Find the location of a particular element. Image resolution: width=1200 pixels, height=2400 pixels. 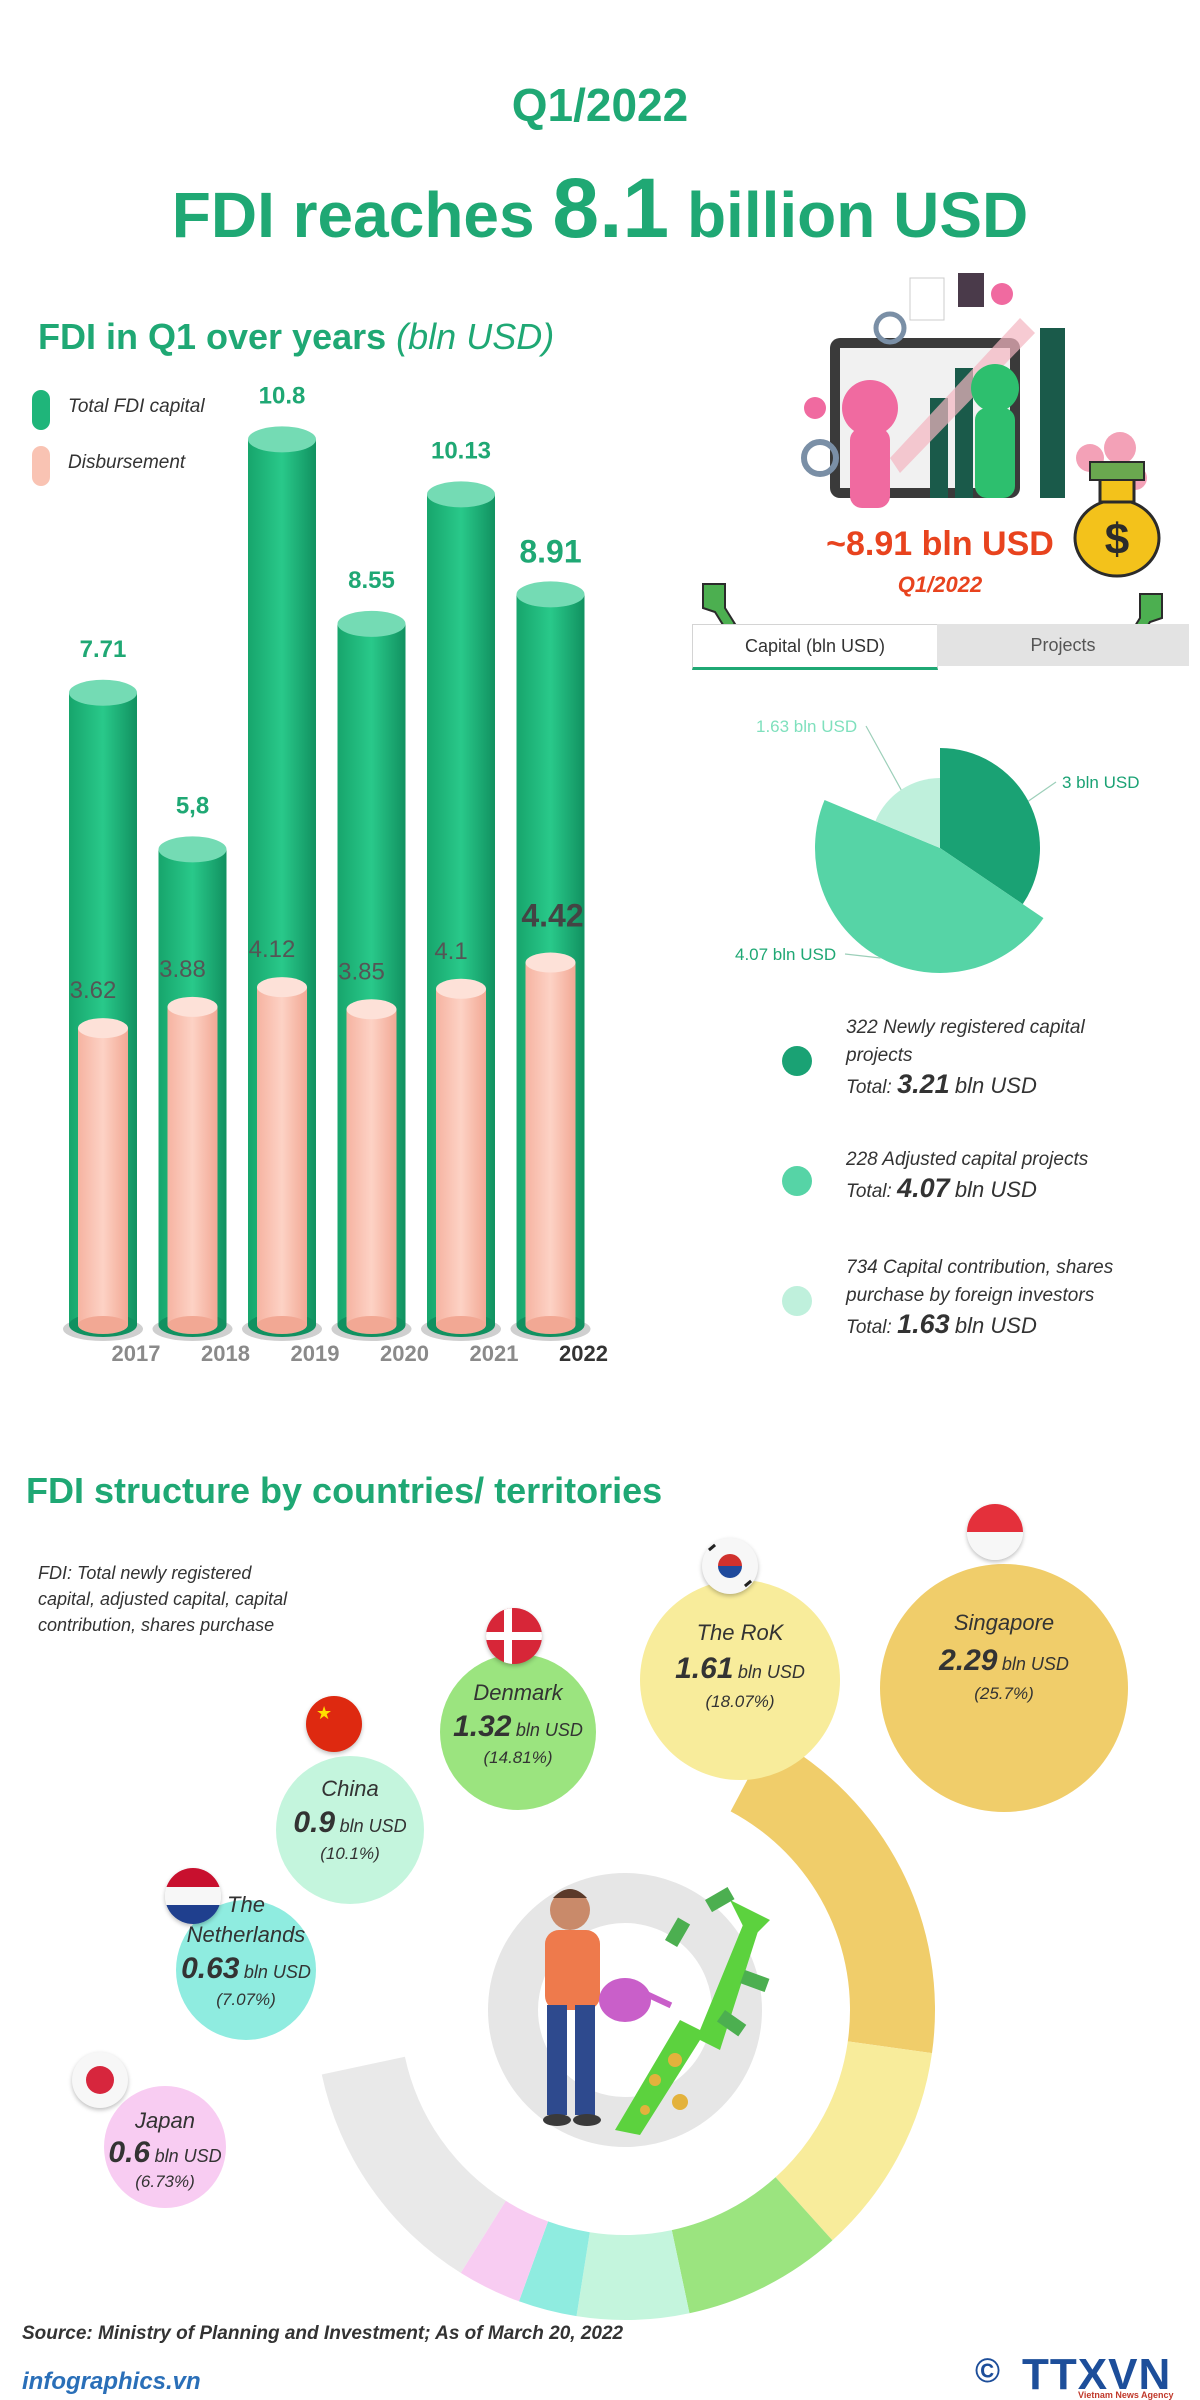

note-new-count: 322 is located at coordinates (862, 1027).